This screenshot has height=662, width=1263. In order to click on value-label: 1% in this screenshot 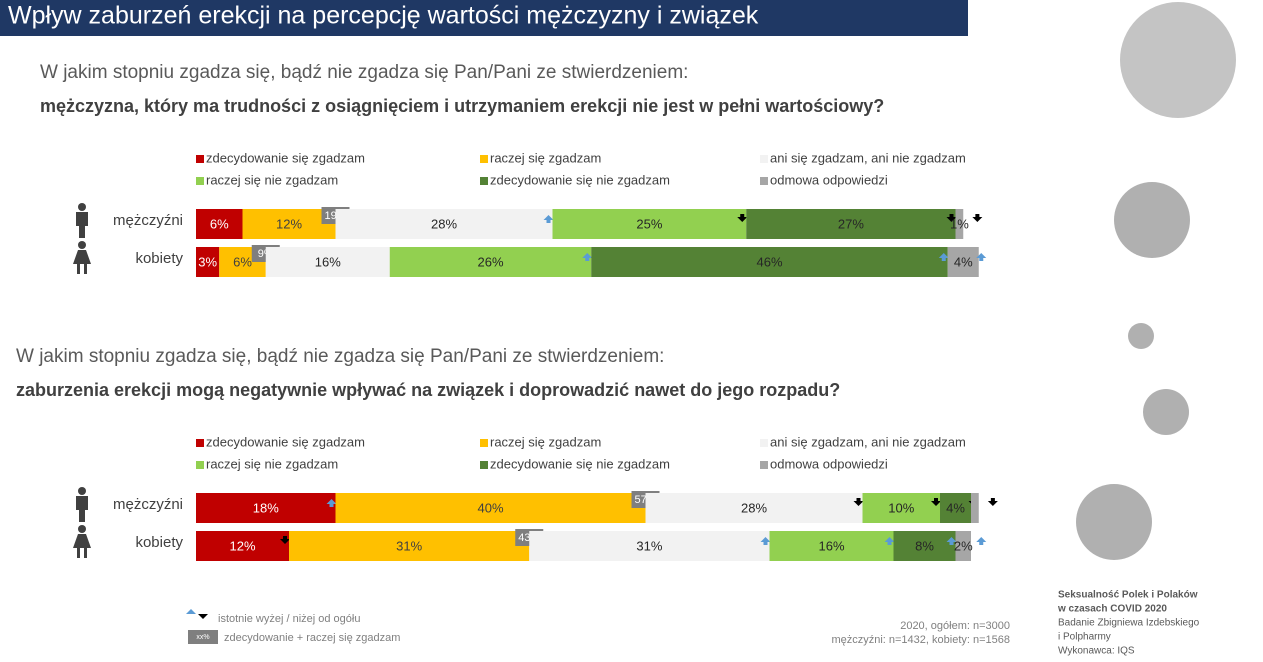, I will do `click(959, 223)`.